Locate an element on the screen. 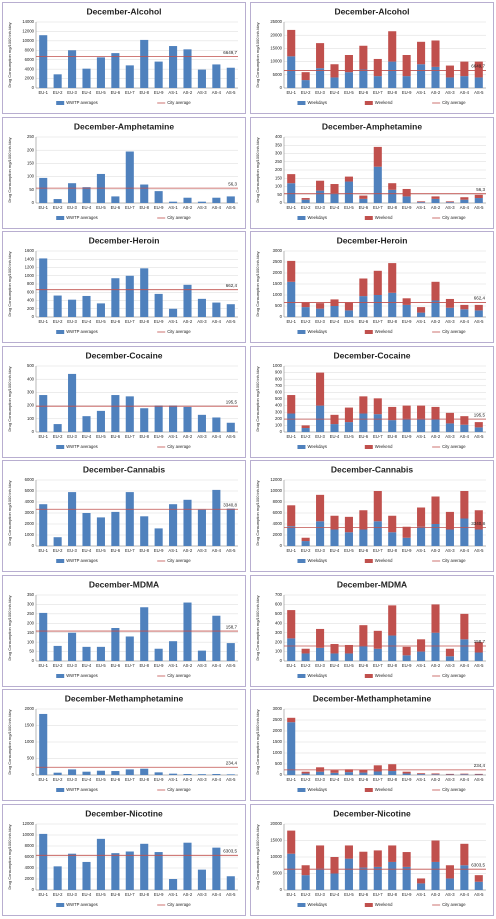 The image size is (496, 919). chart-title: December-Methamphetamine is located at coordinates (124, 698).